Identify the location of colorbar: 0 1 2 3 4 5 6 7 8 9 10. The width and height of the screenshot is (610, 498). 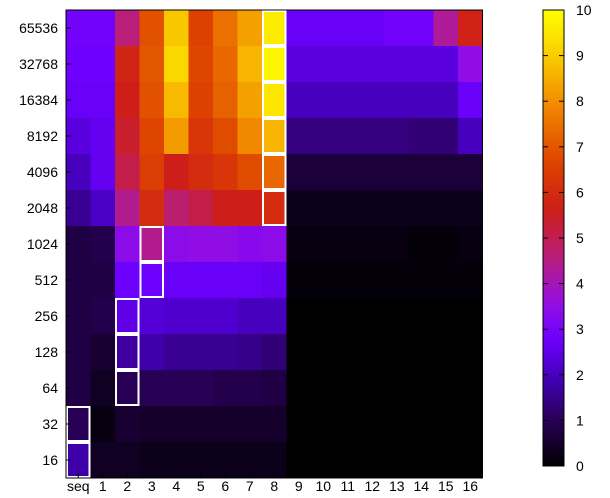
(567, 238).